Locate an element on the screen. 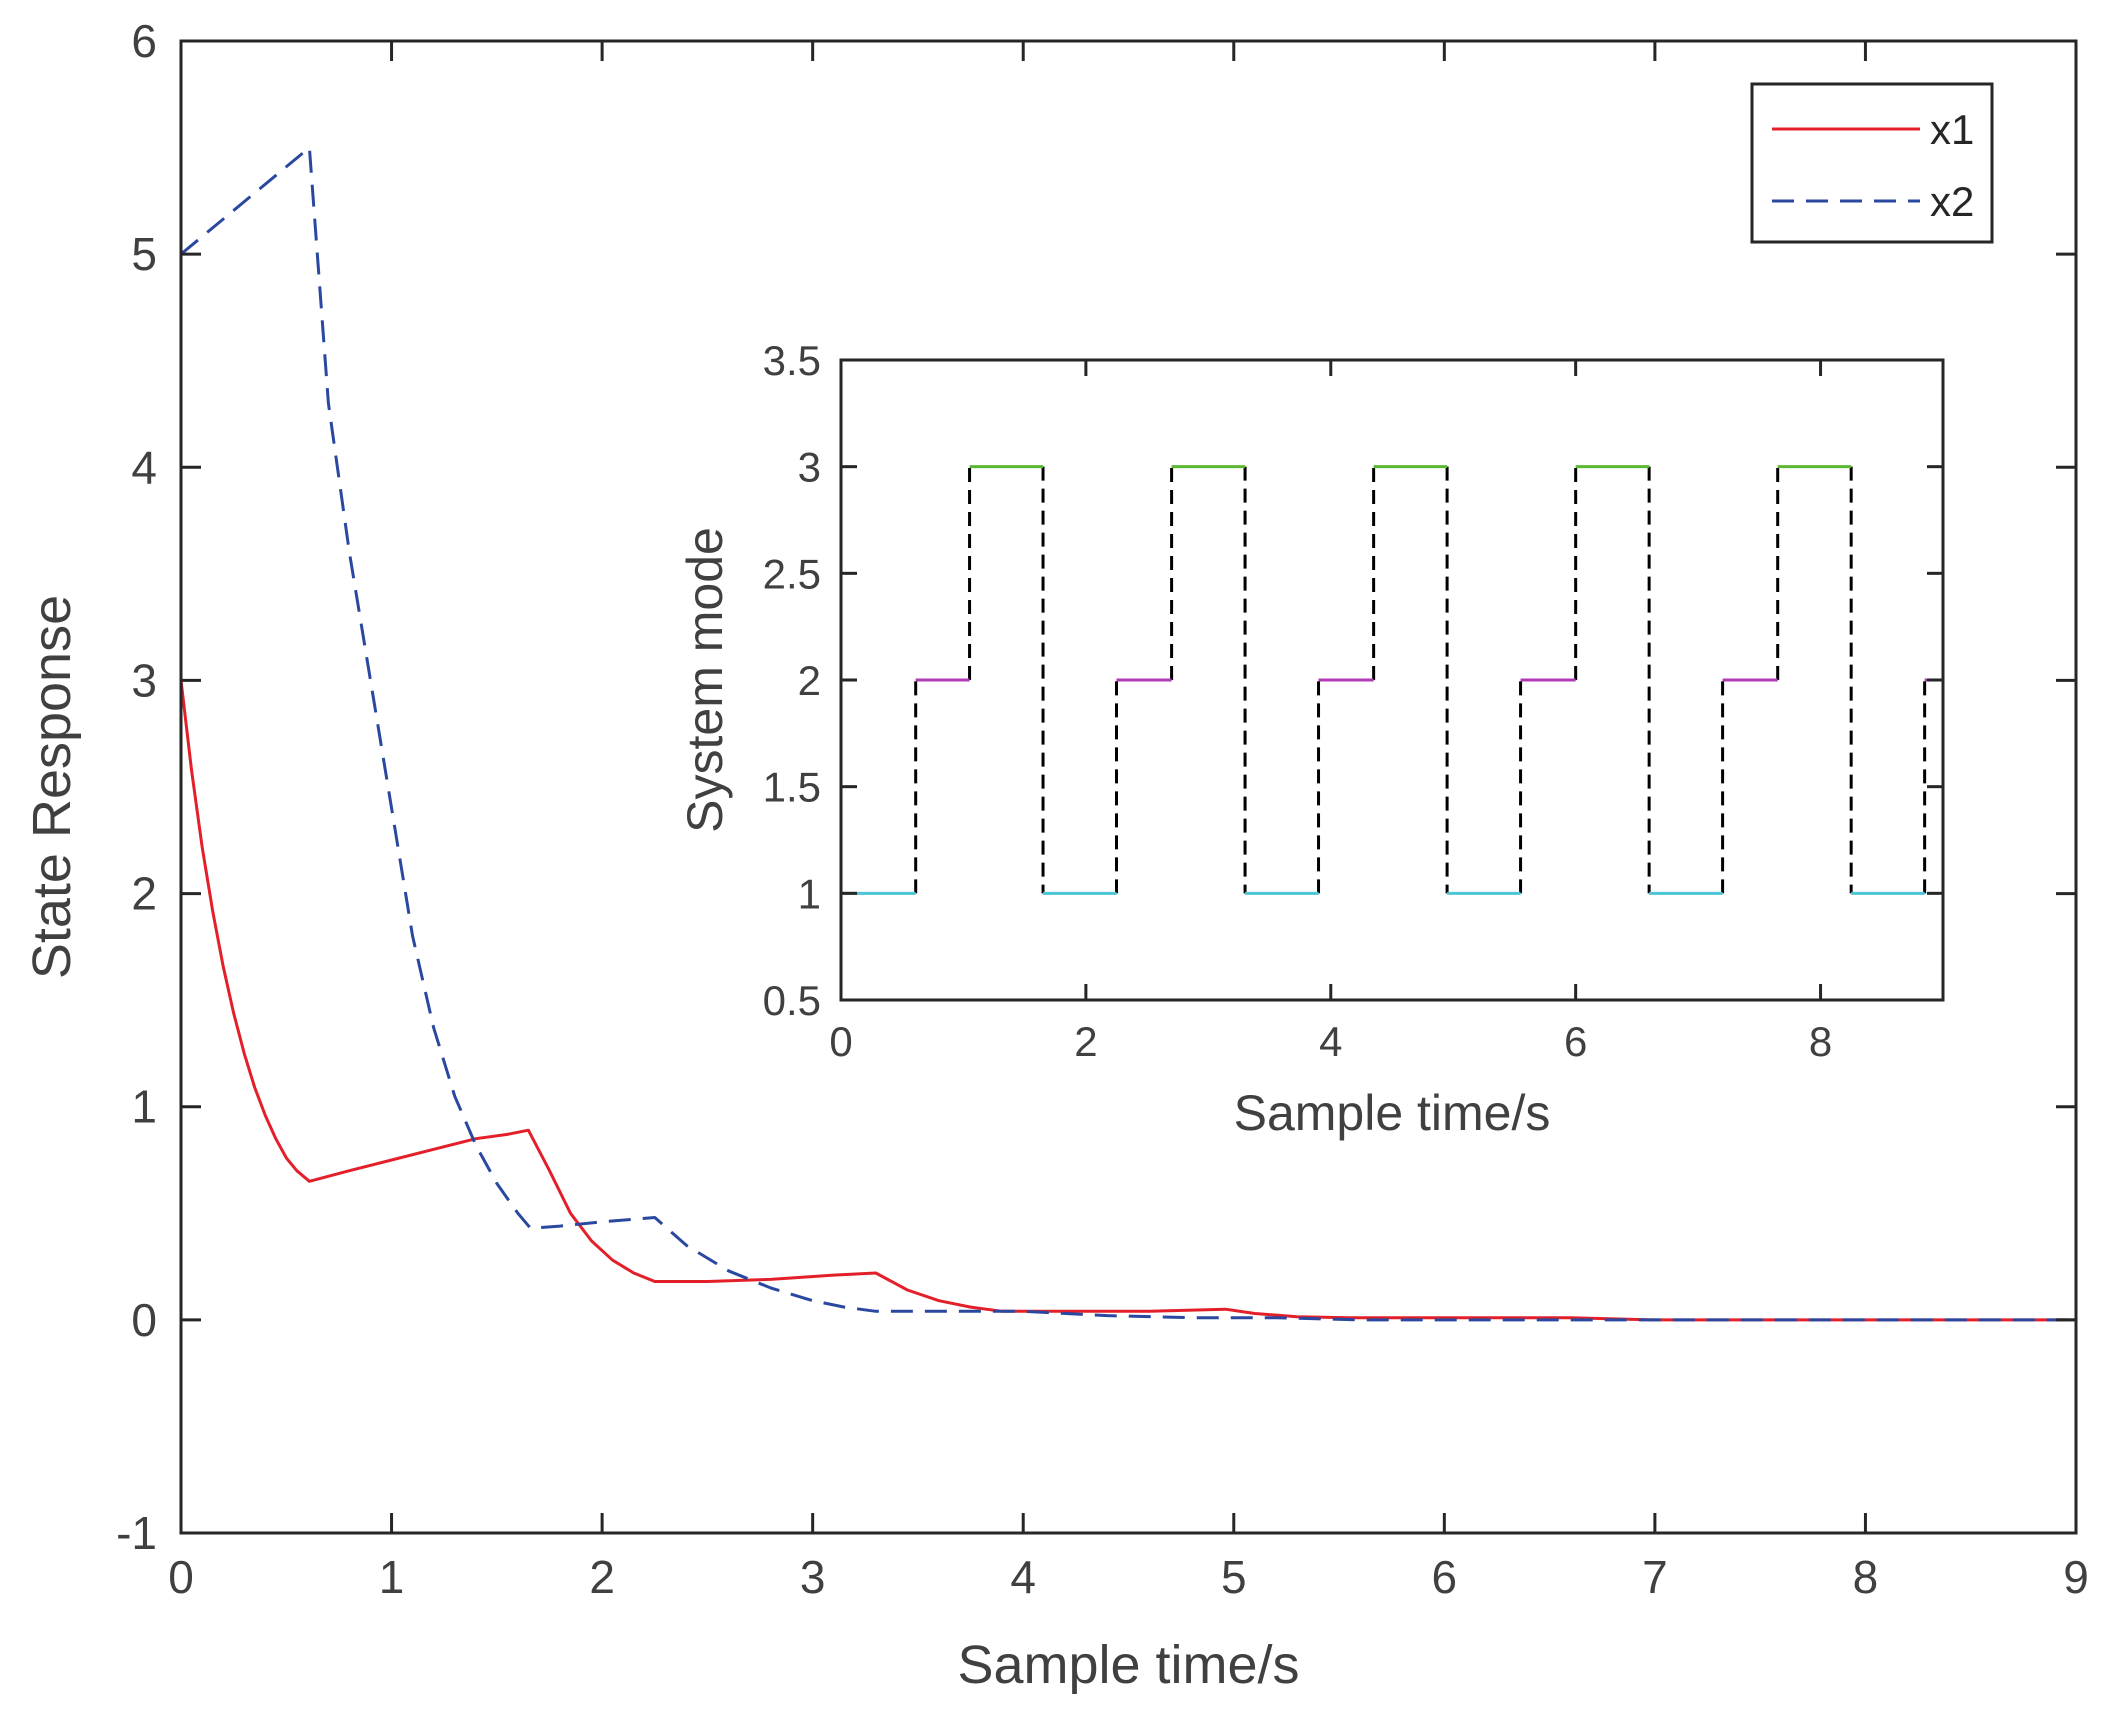 This screenshot has height=1735, width=2110. main-y-tick-label: 0 is located at coordinates (144, 1320).